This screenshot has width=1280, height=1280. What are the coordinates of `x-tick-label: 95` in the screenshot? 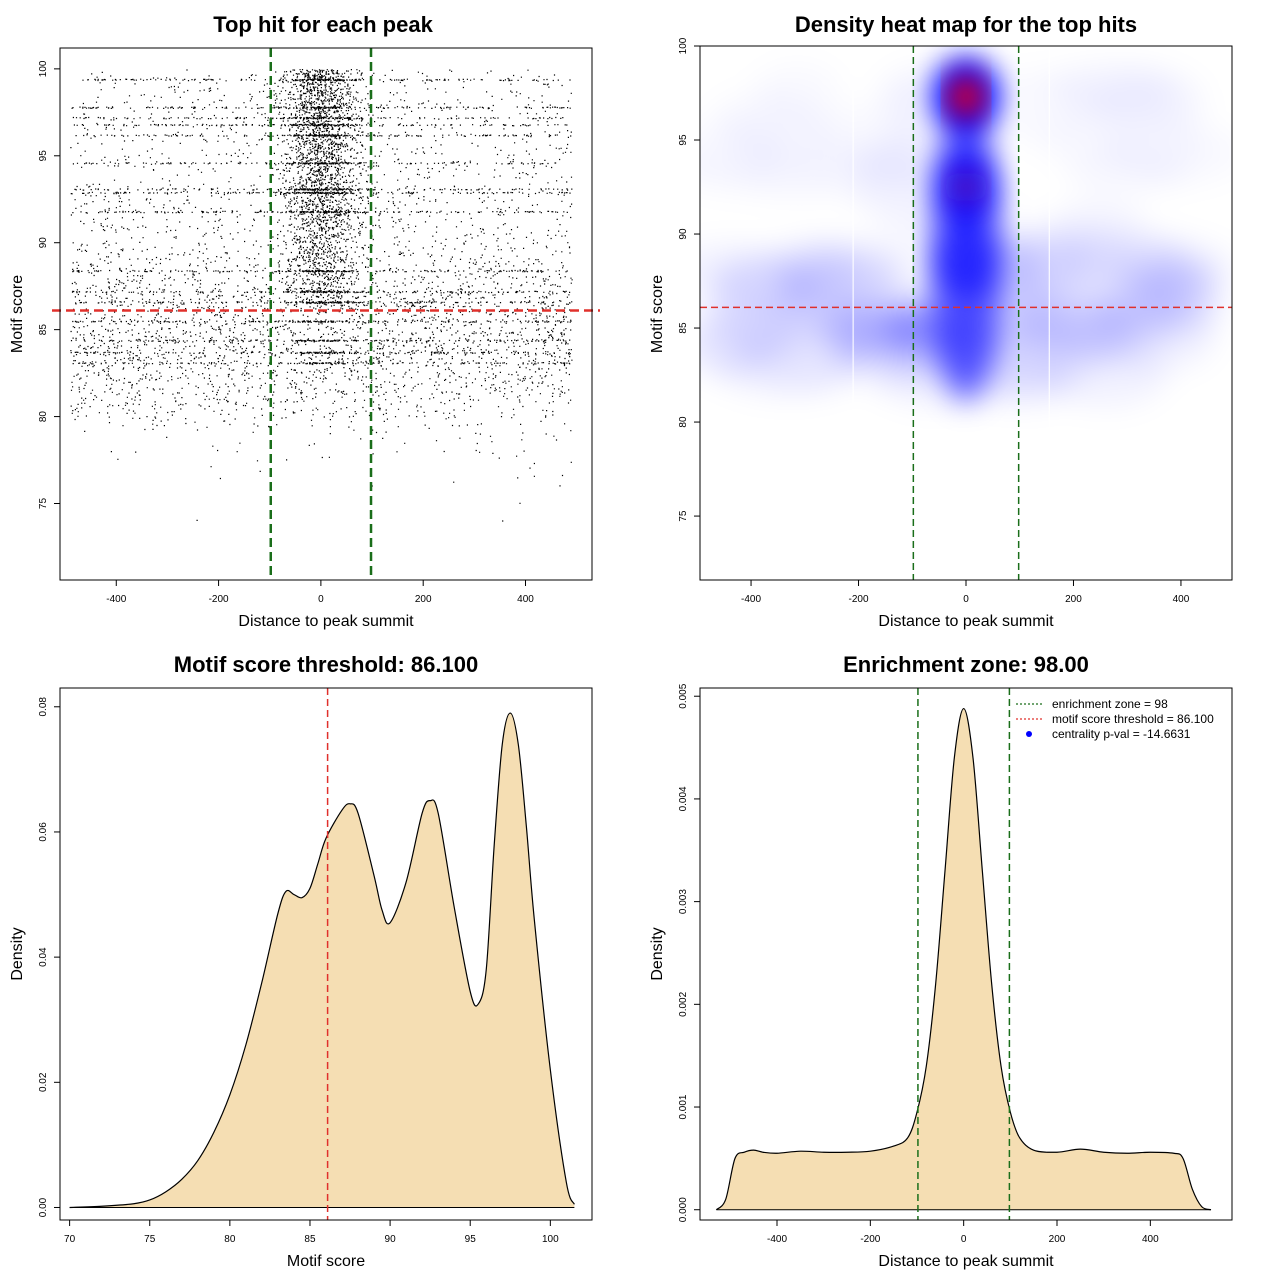 It's located at (471, 1239).